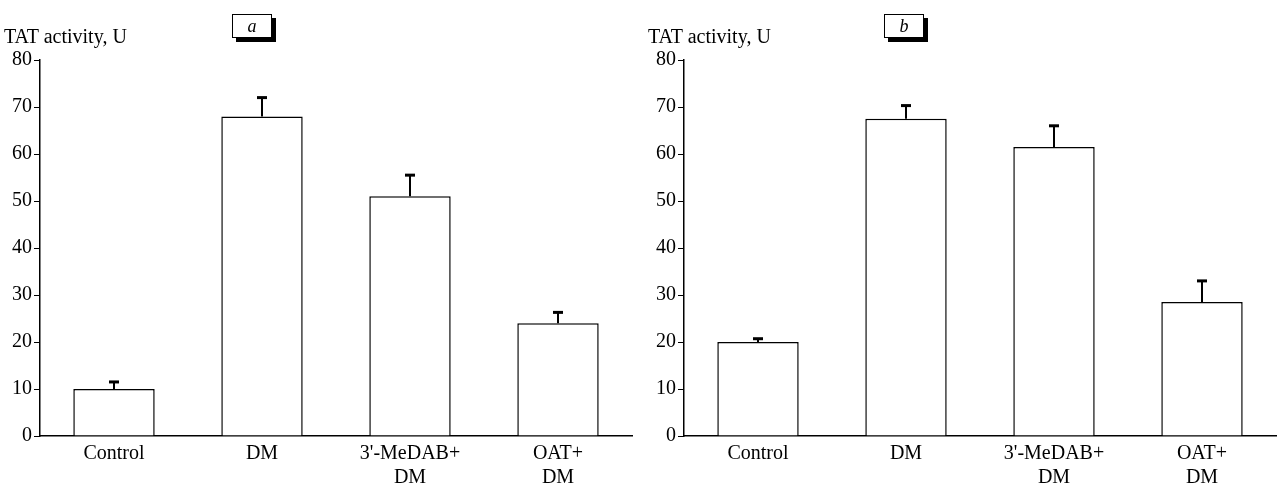 Image resolution: width=1288 pixels, height=500 pixels. I want to click on chart-title: b, so click(904, 26).